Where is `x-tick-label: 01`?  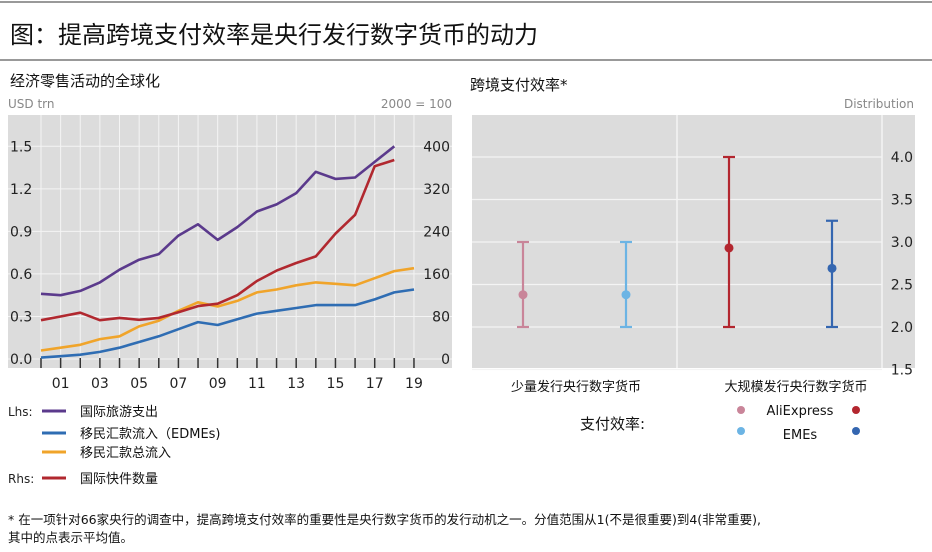
x-tick-label: 01 is located at coordinates (61, 384).